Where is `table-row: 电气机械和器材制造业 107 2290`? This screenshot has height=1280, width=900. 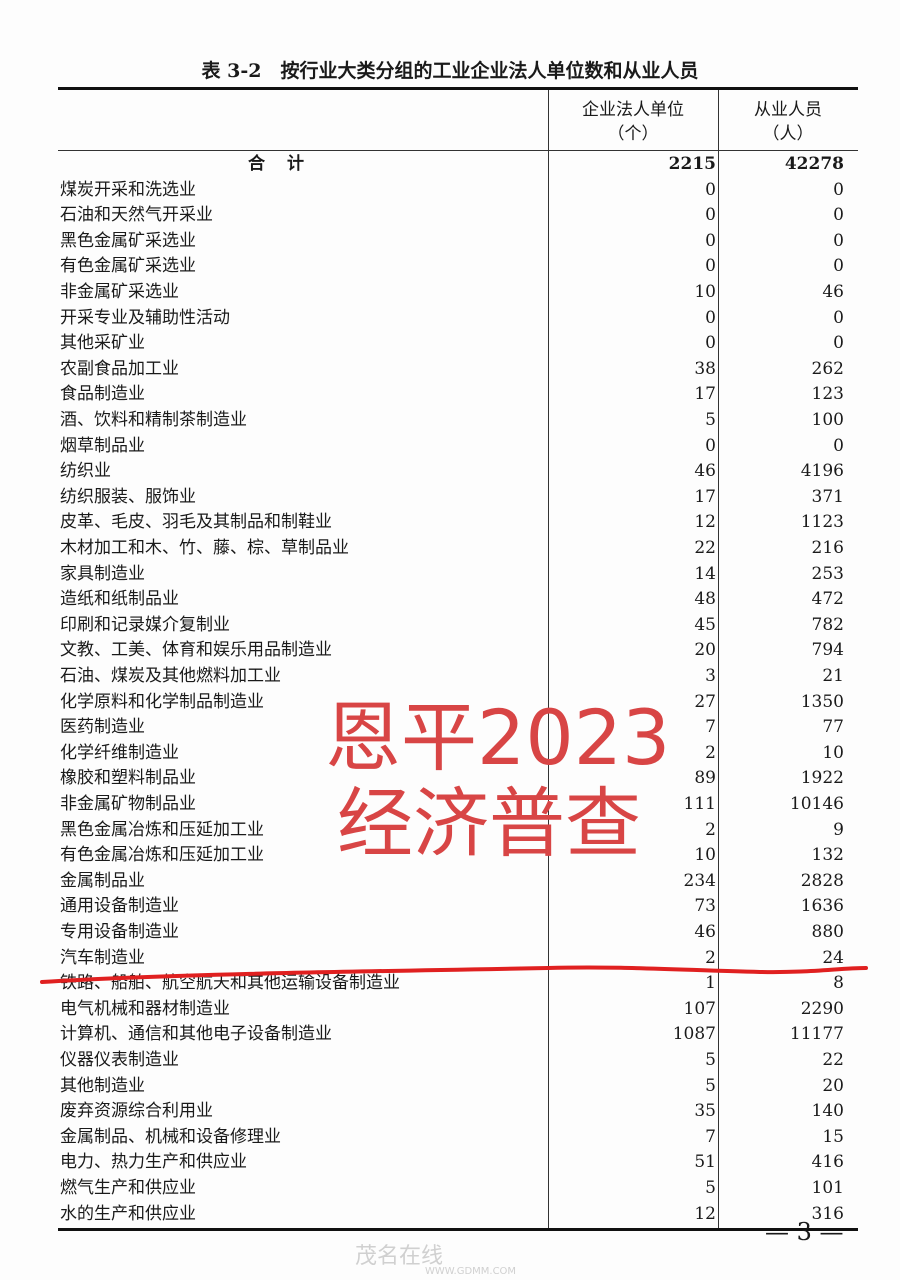
table-row: 电气机械和器材制造业 107 2290 is located at coordinates (458, 1010).